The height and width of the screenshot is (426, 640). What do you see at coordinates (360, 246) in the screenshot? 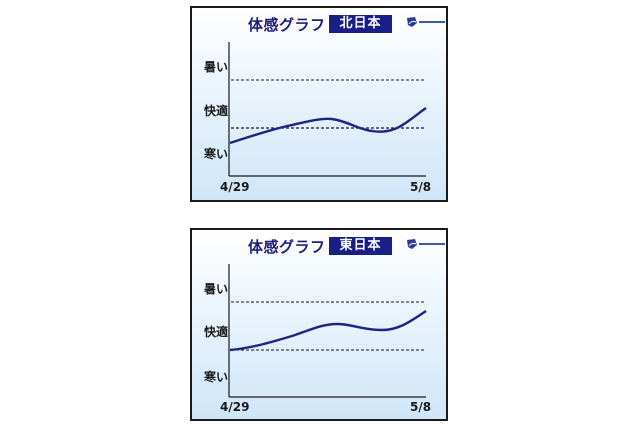
I see `region-badge: 東日本` at bounding box center [360, 246].